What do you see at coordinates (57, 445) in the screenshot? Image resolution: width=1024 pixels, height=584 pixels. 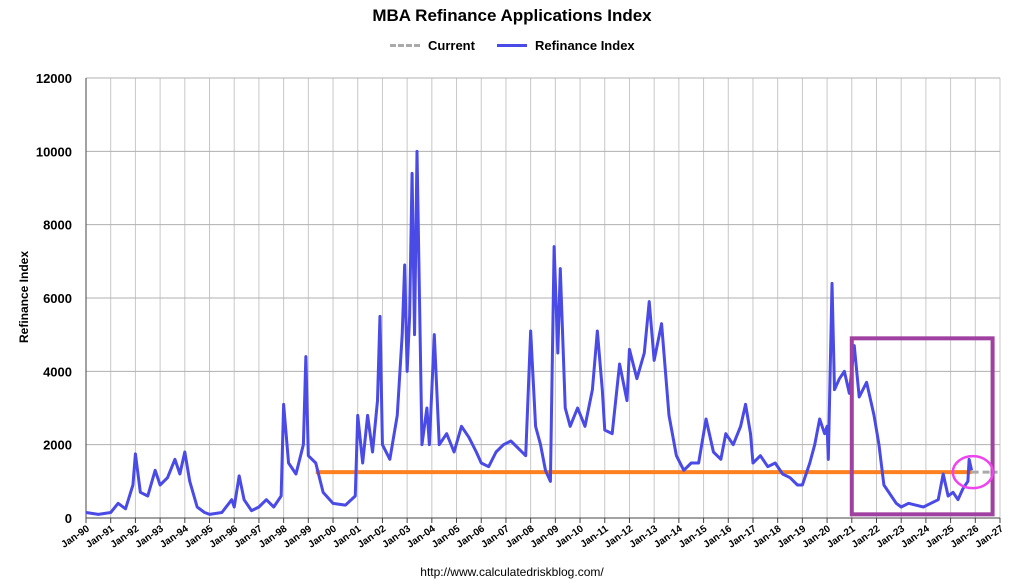 I see `y-tick-label: 2000` at bounding box center [57, 445].